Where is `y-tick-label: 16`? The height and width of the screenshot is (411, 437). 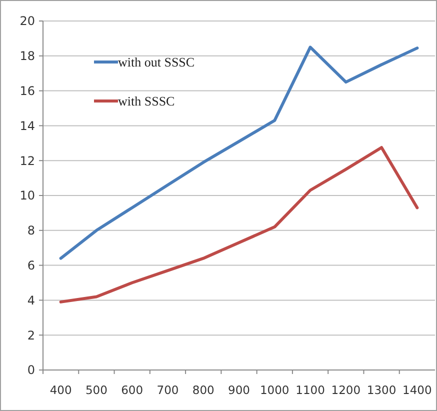
y-tick-label: 16 is located at coordinates (27, 91).